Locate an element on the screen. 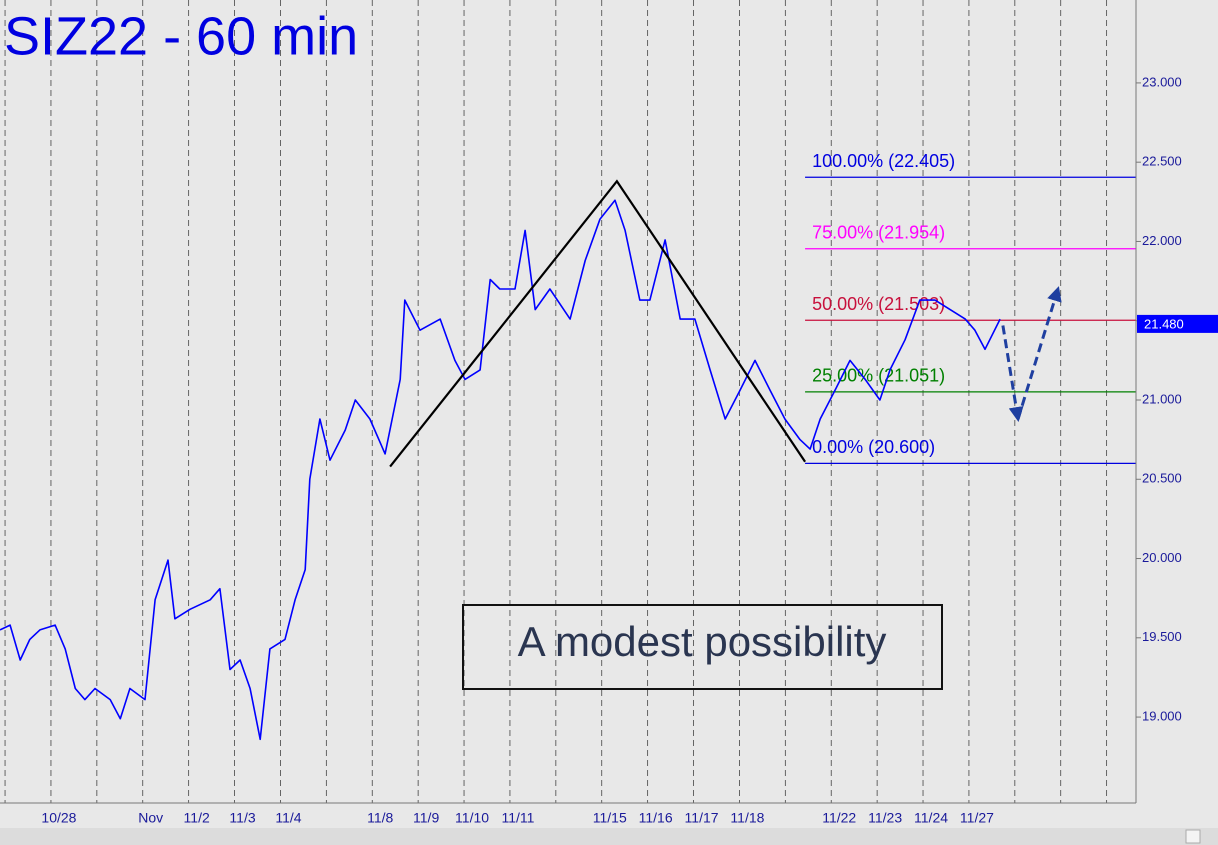  x-tick-label: 11/11 is located at coordinates (517, 818).